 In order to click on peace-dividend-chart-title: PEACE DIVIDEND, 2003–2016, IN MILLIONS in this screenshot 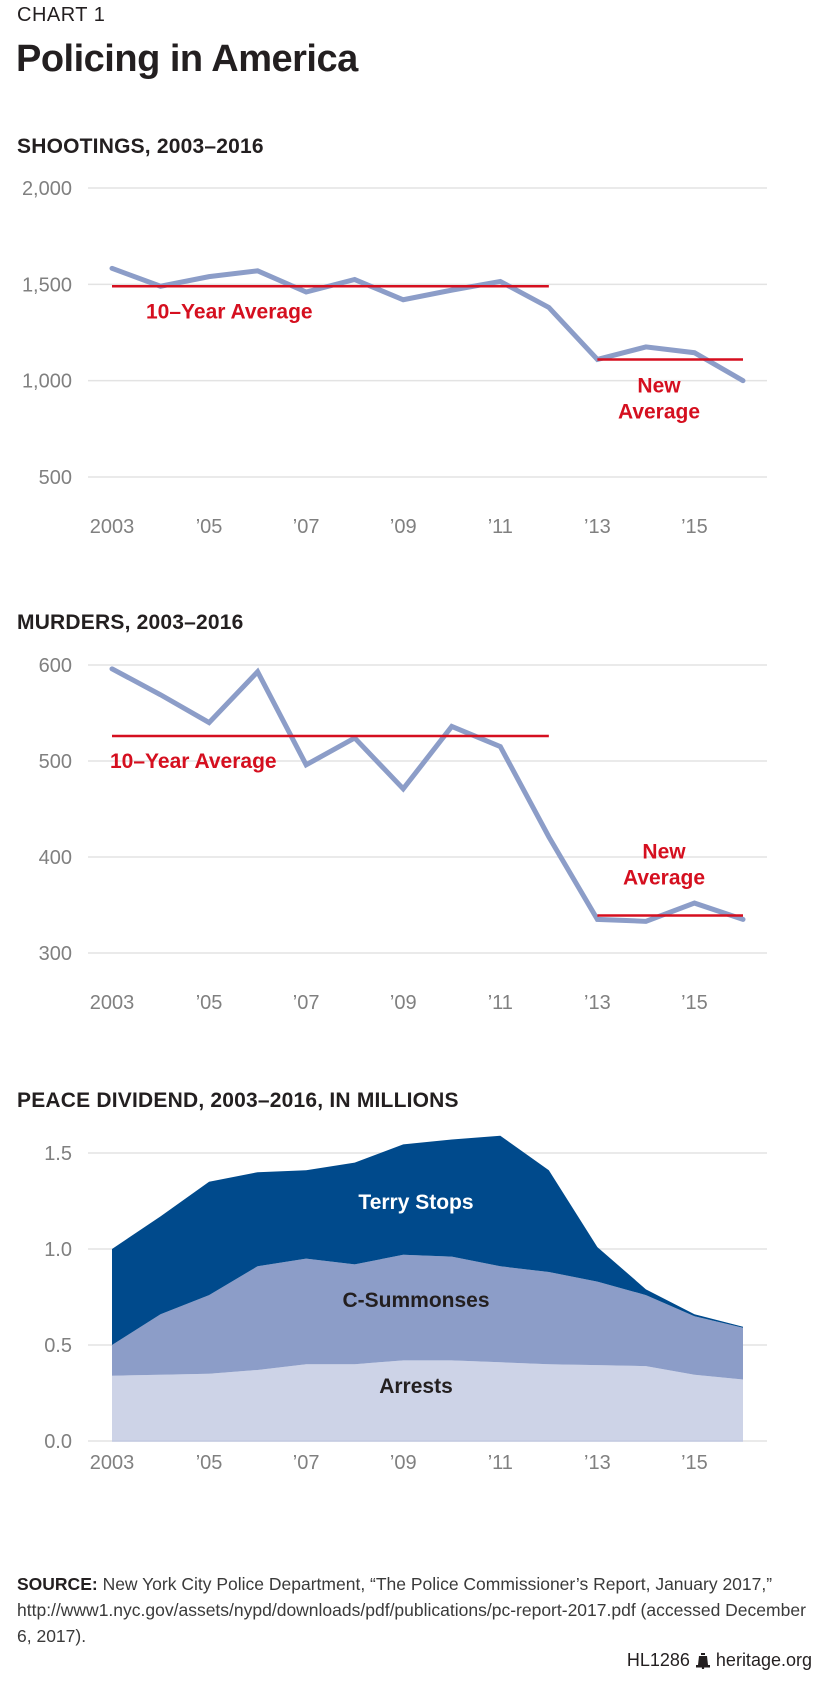, I will do `click(238, 1100)`.